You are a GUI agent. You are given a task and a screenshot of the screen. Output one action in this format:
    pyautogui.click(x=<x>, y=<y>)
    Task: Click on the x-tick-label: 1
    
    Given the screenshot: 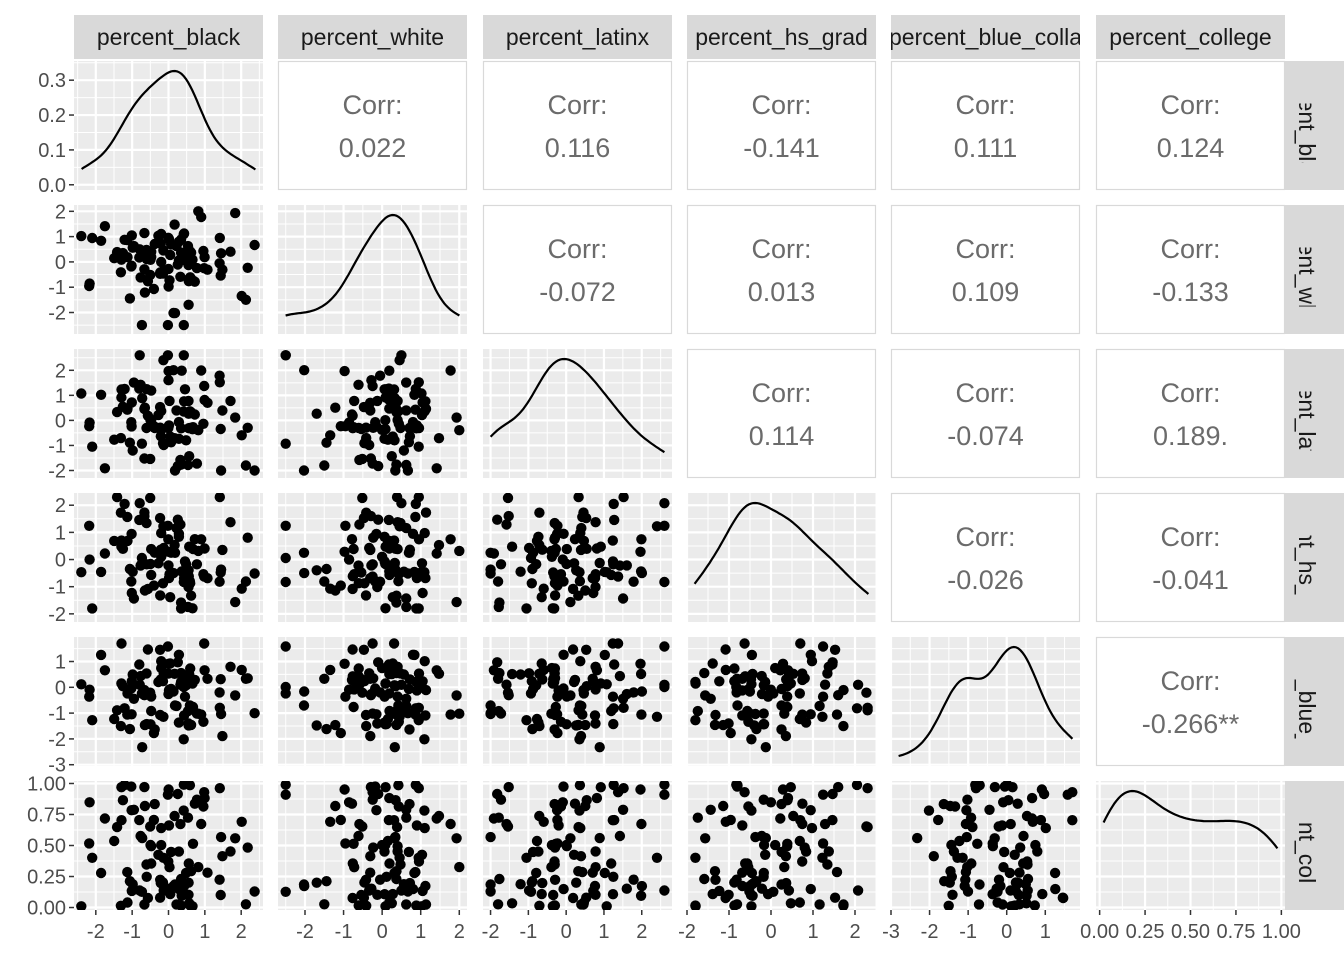 What is the action you would take?
    pyautogui.click(x=603, y=932)
    